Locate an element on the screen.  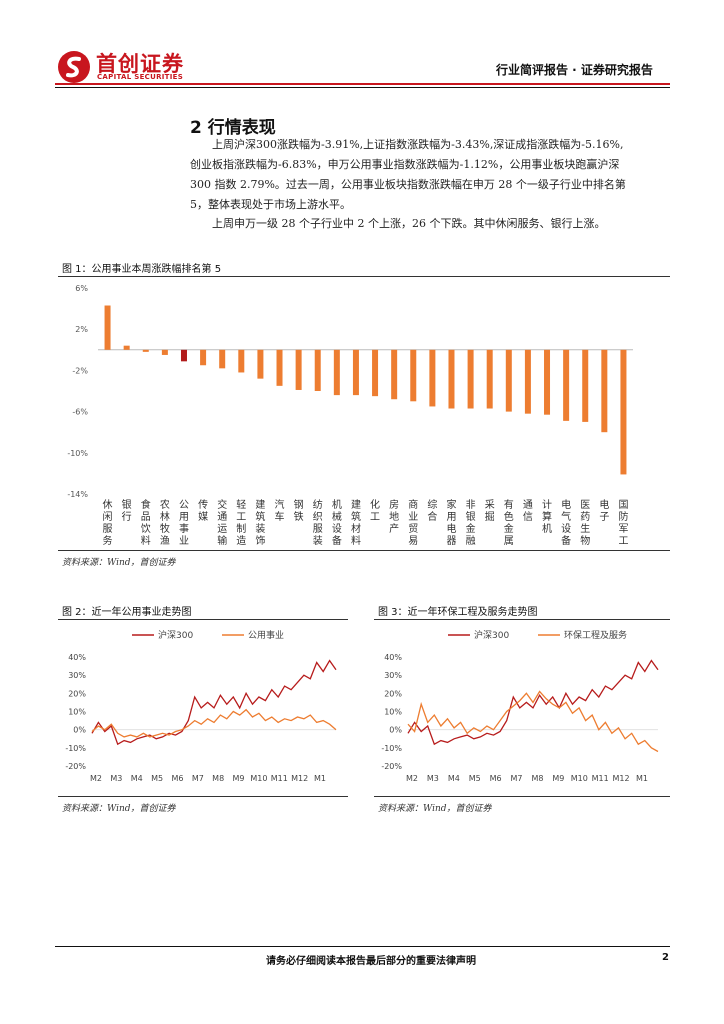
bar-交通运输 is located at coordinates (222, 359).